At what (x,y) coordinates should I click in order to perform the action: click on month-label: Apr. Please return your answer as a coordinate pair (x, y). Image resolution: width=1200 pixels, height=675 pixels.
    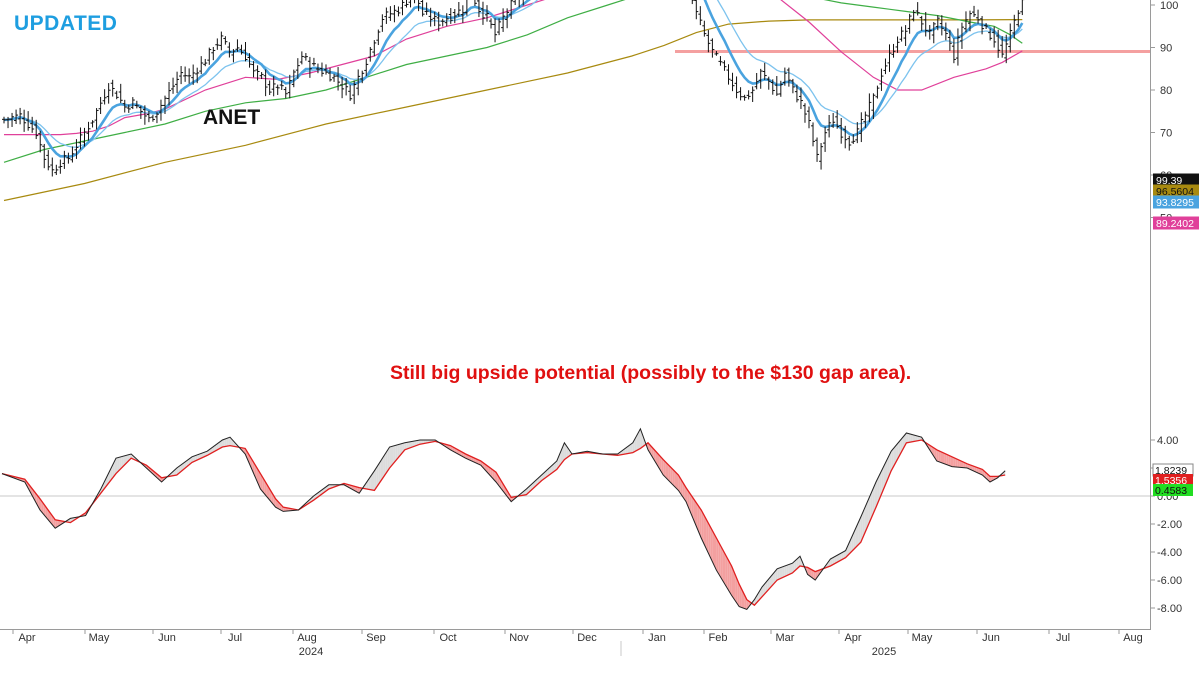
    Looking at the image, I should click on (26, 638).